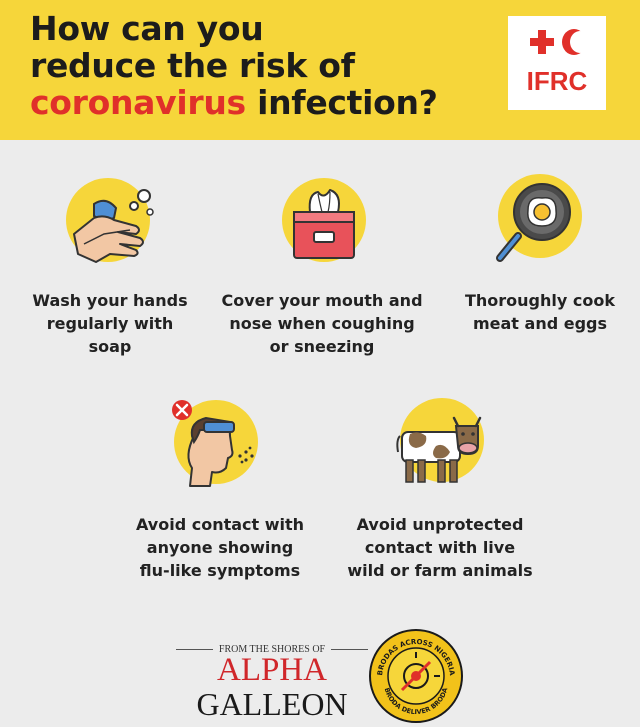 This screenshot has height=727, width=640. I want to click on ifrc-logo-text: IFRC, so click(557, 81).